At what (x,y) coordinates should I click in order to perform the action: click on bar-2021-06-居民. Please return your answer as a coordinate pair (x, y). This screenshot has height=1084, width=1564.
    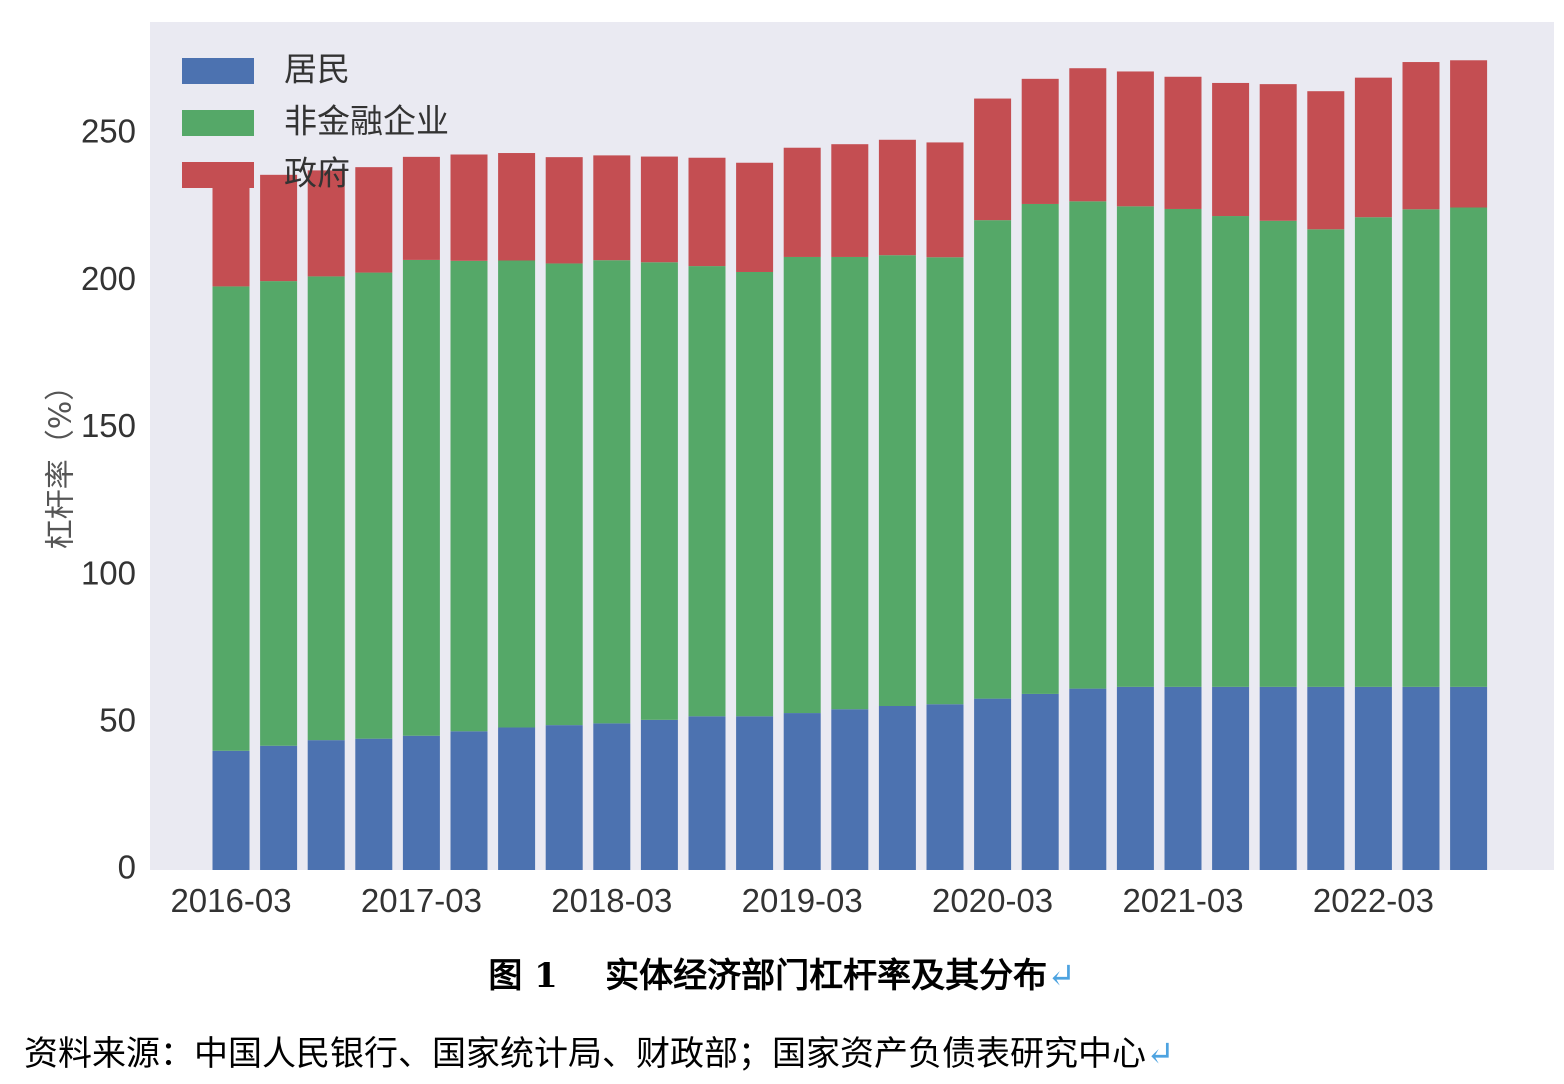
    Looking at the image, I should click on (1231, 778).